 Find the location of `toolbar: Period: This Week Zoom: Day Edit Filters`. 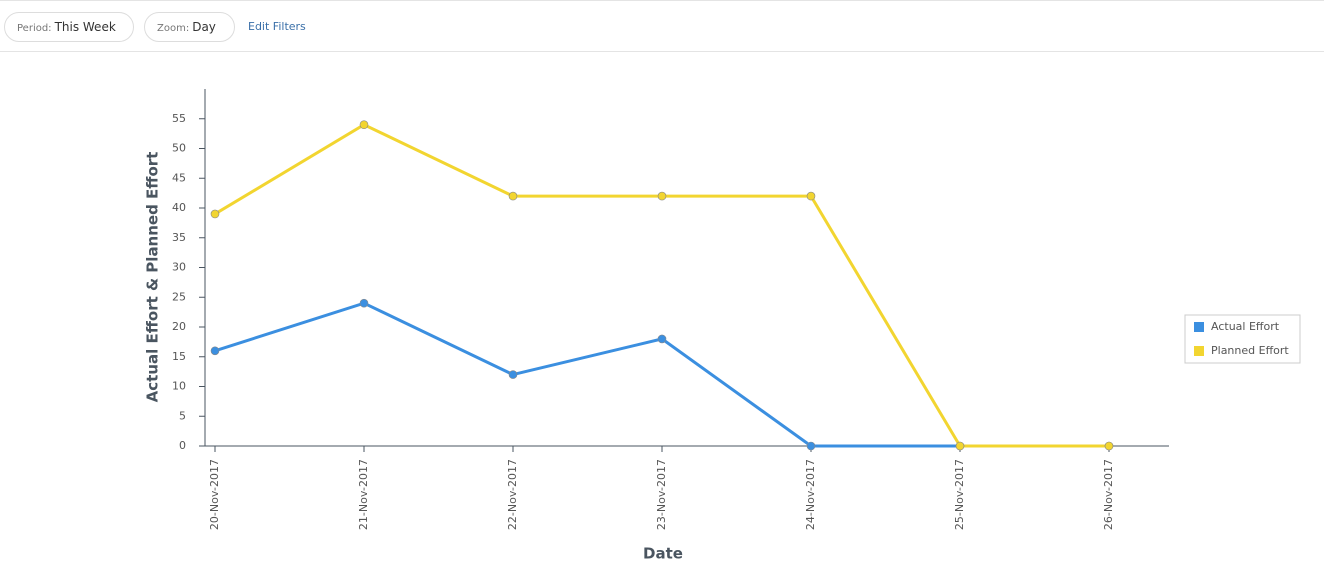

toolbar: Period: This Week Zoom: Day Edit Filters is located at coordinates (662, 26).